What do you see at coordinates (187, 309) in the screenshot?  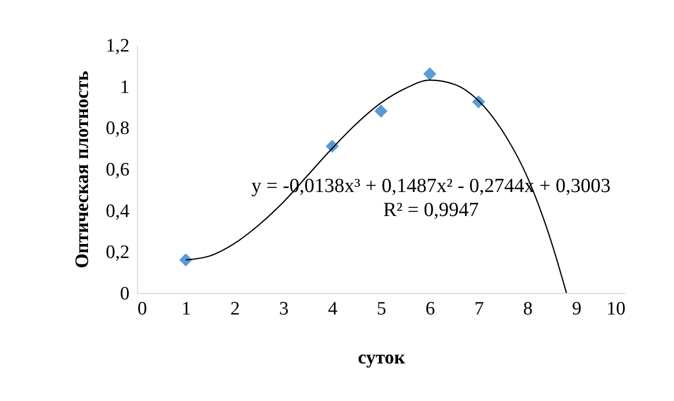 I see `x-tick-label: 1` at bounding box center [187, 309].